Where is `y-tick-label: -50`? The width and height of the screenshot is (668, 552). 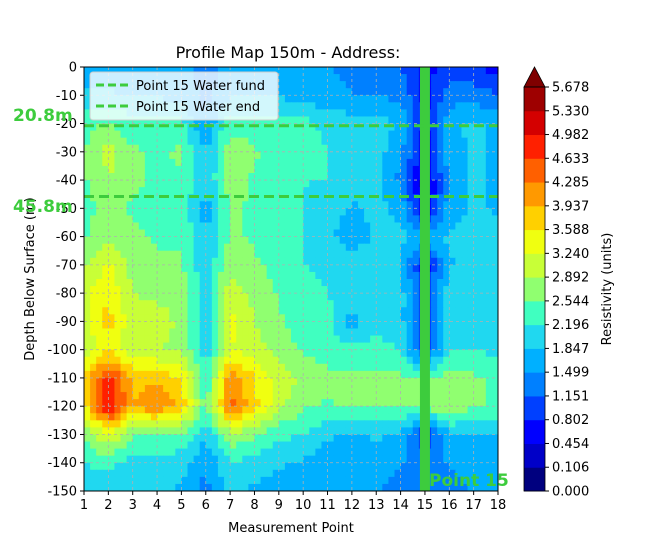 y-tick-label: -50 is located at coordinates (66, 209).